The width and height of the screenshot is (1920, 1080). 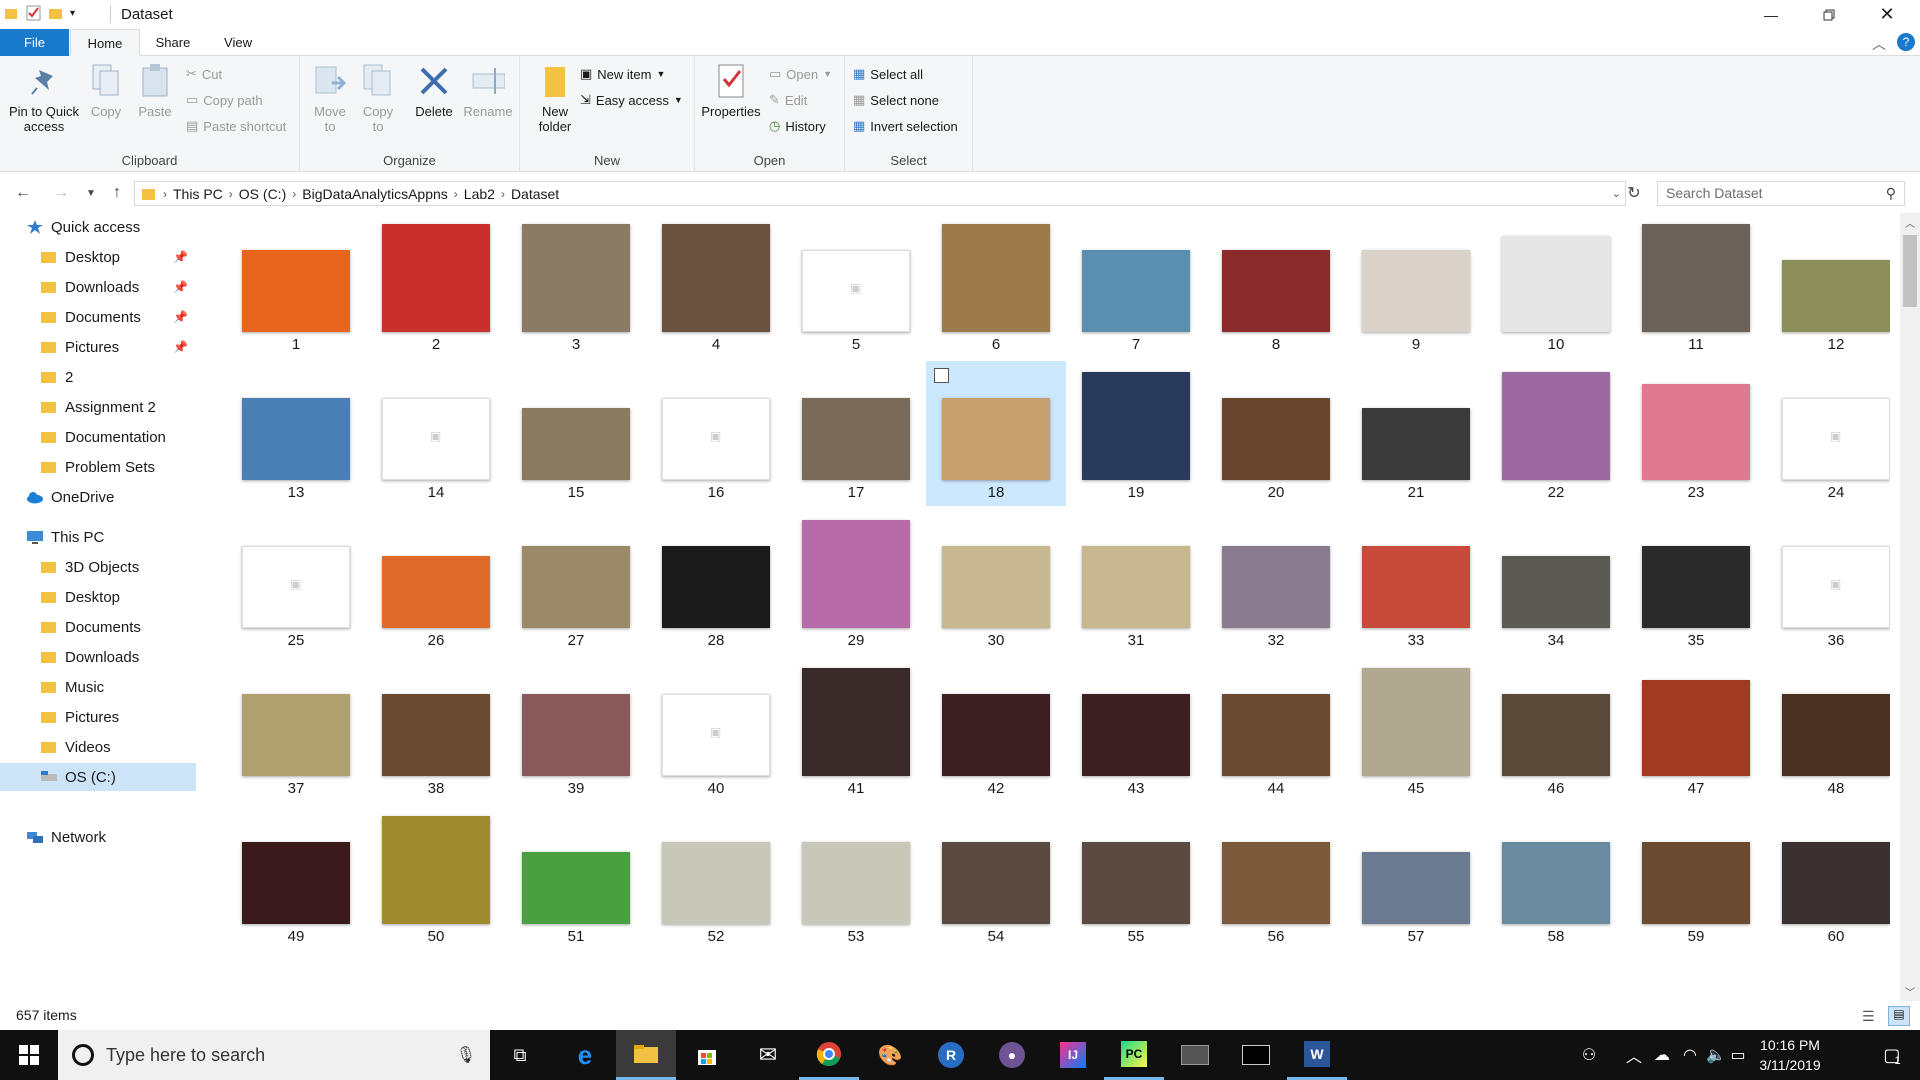 What do you see at coordinates (1136, 877) in the screenshot?
I see `file-tile: 55` at bounding box center [1136, 877].